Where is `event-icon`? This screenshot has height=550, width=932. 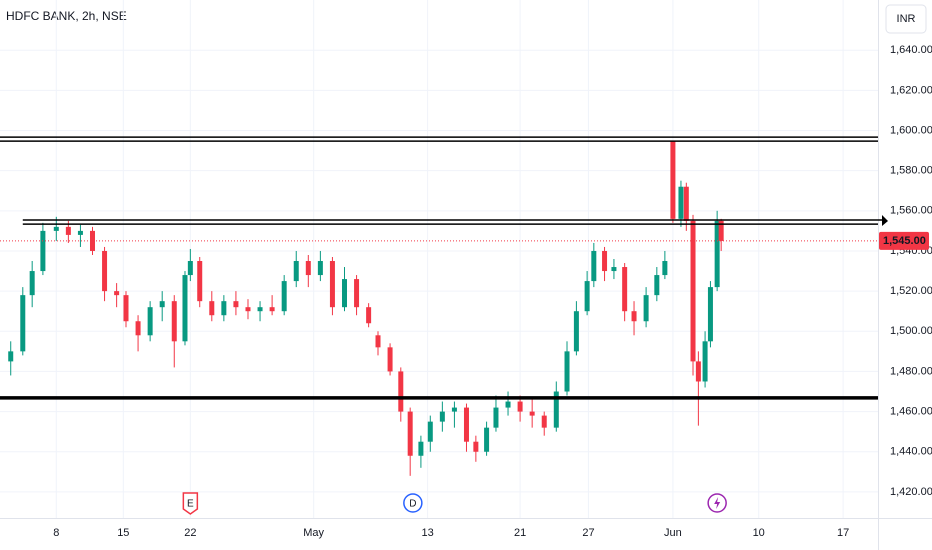 event-icon is located at coordinates (717, 503).